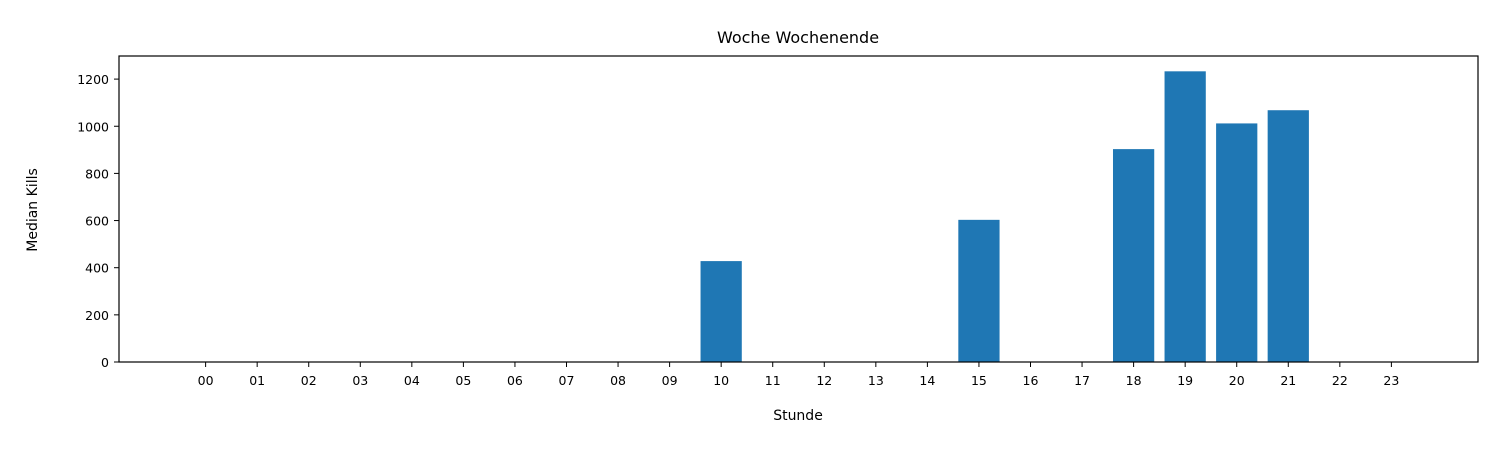  What do you see at coordinates (824, 380) in the screenshot?
I see `x-tick-label: 12` at bounding box center [824, 380].